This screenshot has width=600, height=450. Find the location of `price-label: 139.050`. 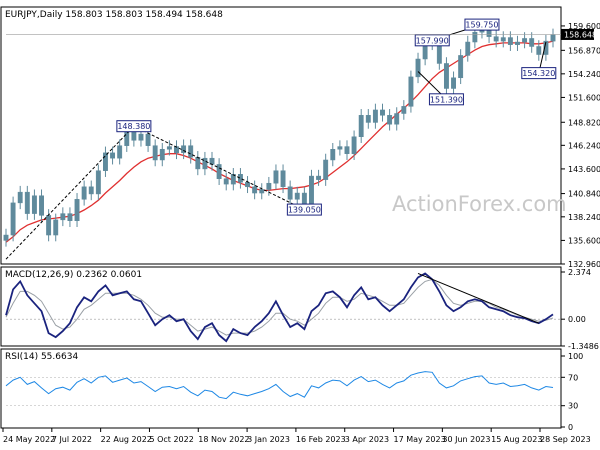

price-label: 139.050 is located at coordinates (304, 209).